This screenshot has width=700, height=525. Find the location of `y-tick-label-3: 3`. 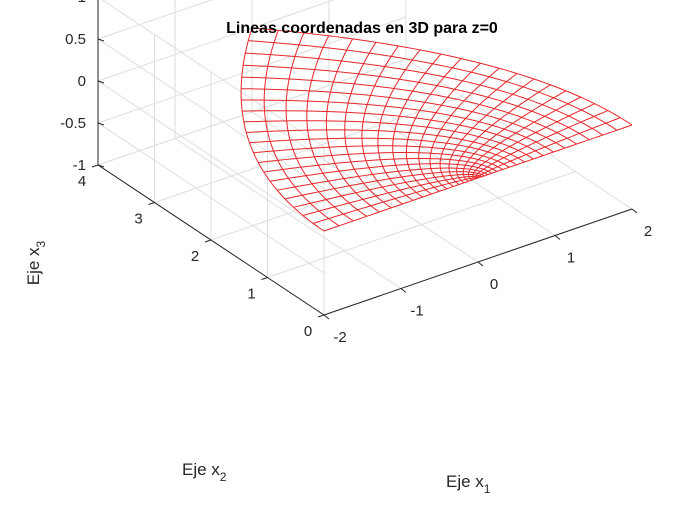

y-tick-label-3: 3 is located at coordinates (138, 219).